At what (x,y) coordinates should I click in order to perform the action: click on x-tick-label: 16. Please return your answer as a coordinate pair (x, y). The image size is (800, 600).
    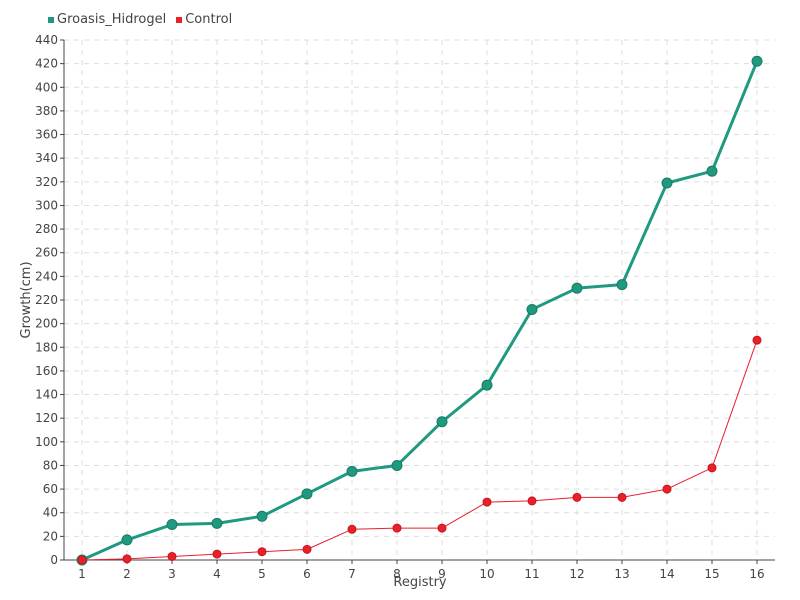
    Looking at the image, I should click on (756, 574).